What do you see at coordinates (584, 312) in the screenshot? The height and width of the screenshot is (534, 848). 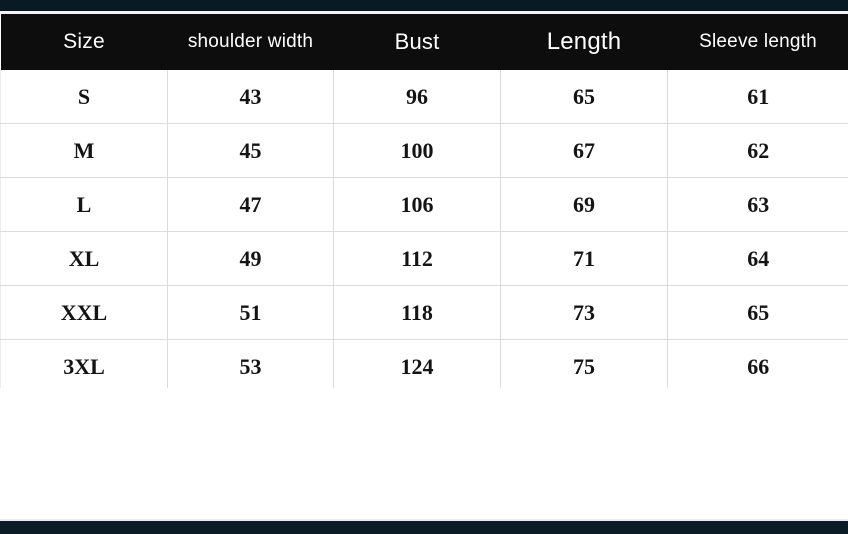 I see `cell-length: 73` at bounding box center [584, 312].